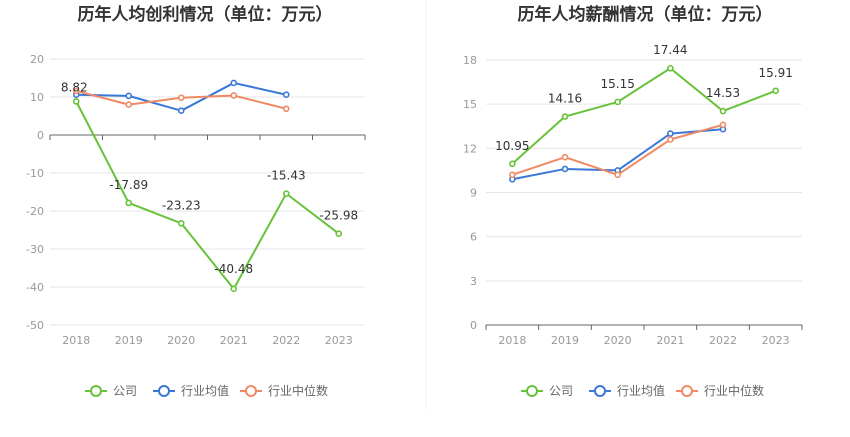 This screenshot has height=437, width=850. Describe the element at coordinates (470, 148) in the screenshot. I see `y-tick-label: 12` at that location.